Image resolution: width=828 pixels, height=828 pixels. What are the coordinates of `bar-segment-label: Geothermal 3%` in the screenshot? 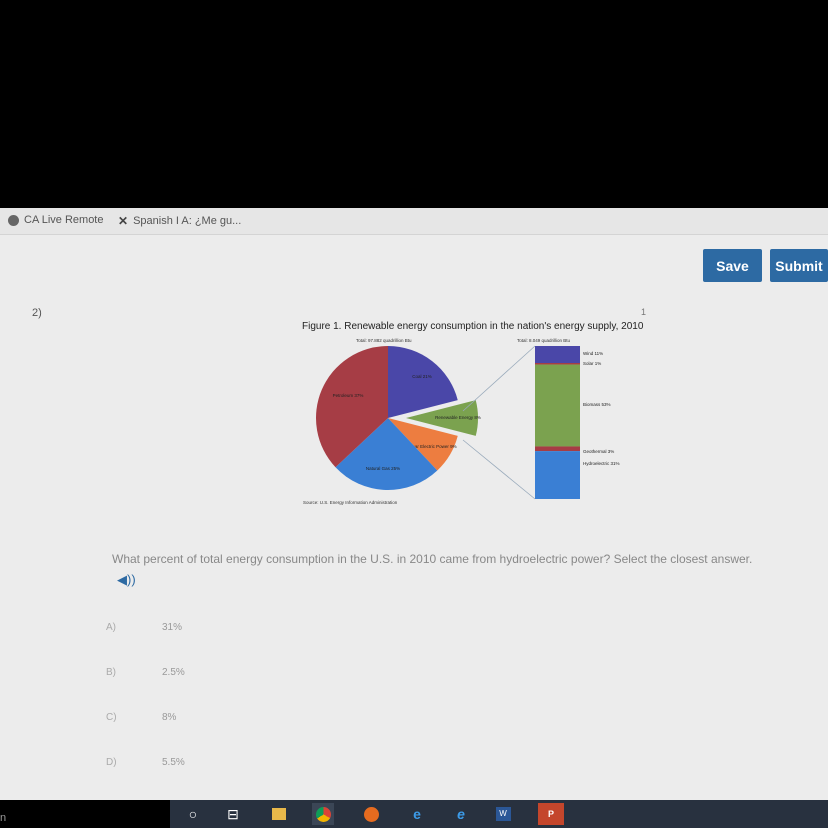 It's located at (598, 451).